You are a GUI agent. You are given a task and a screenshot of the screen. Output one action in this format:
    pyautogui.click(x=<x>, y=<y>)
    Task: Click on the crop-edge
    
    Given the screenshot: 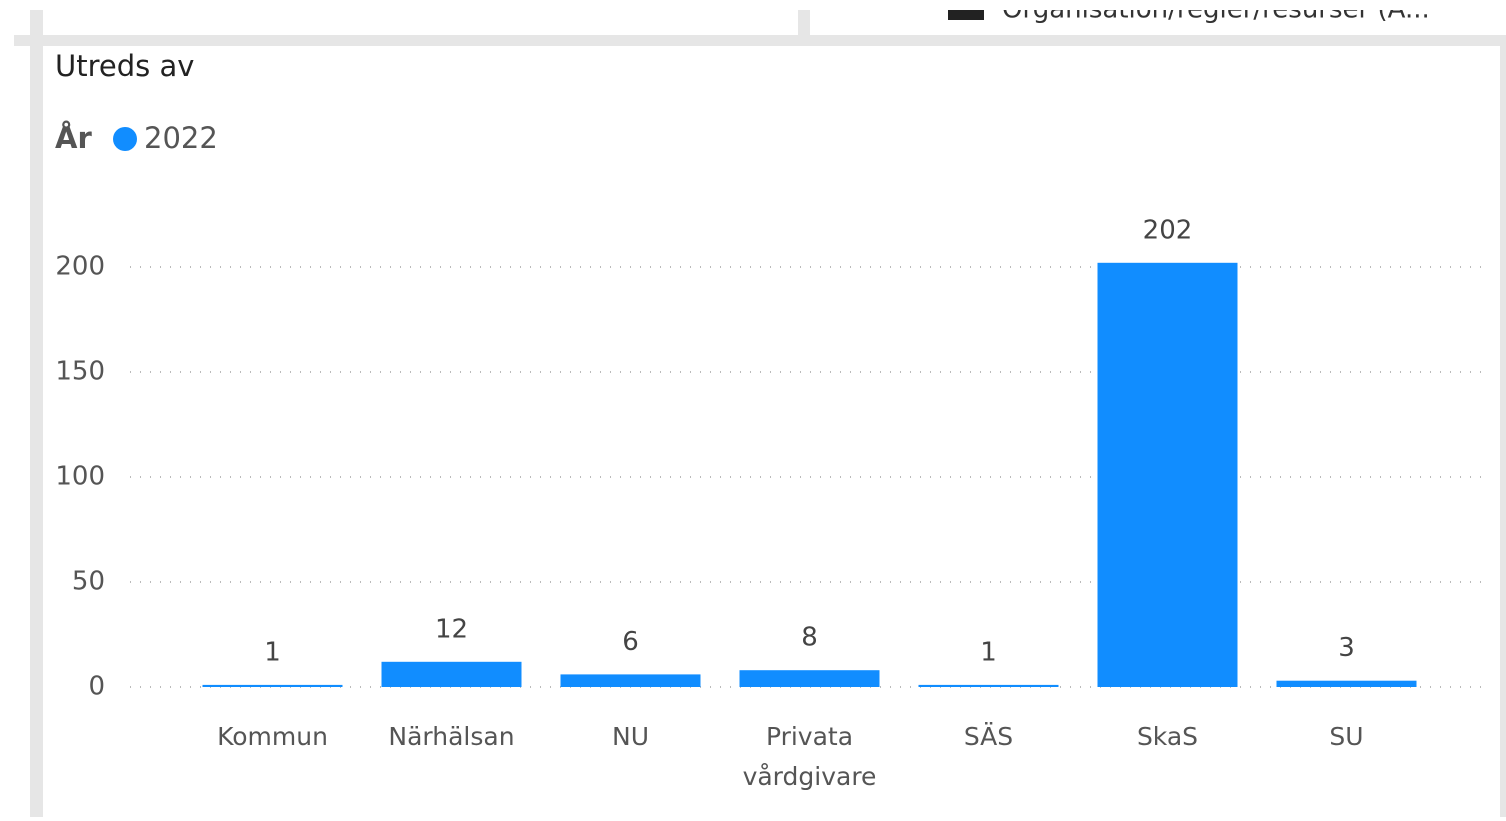 What is the action you would take?
    pyautogui.click(x=753, y=5)
    